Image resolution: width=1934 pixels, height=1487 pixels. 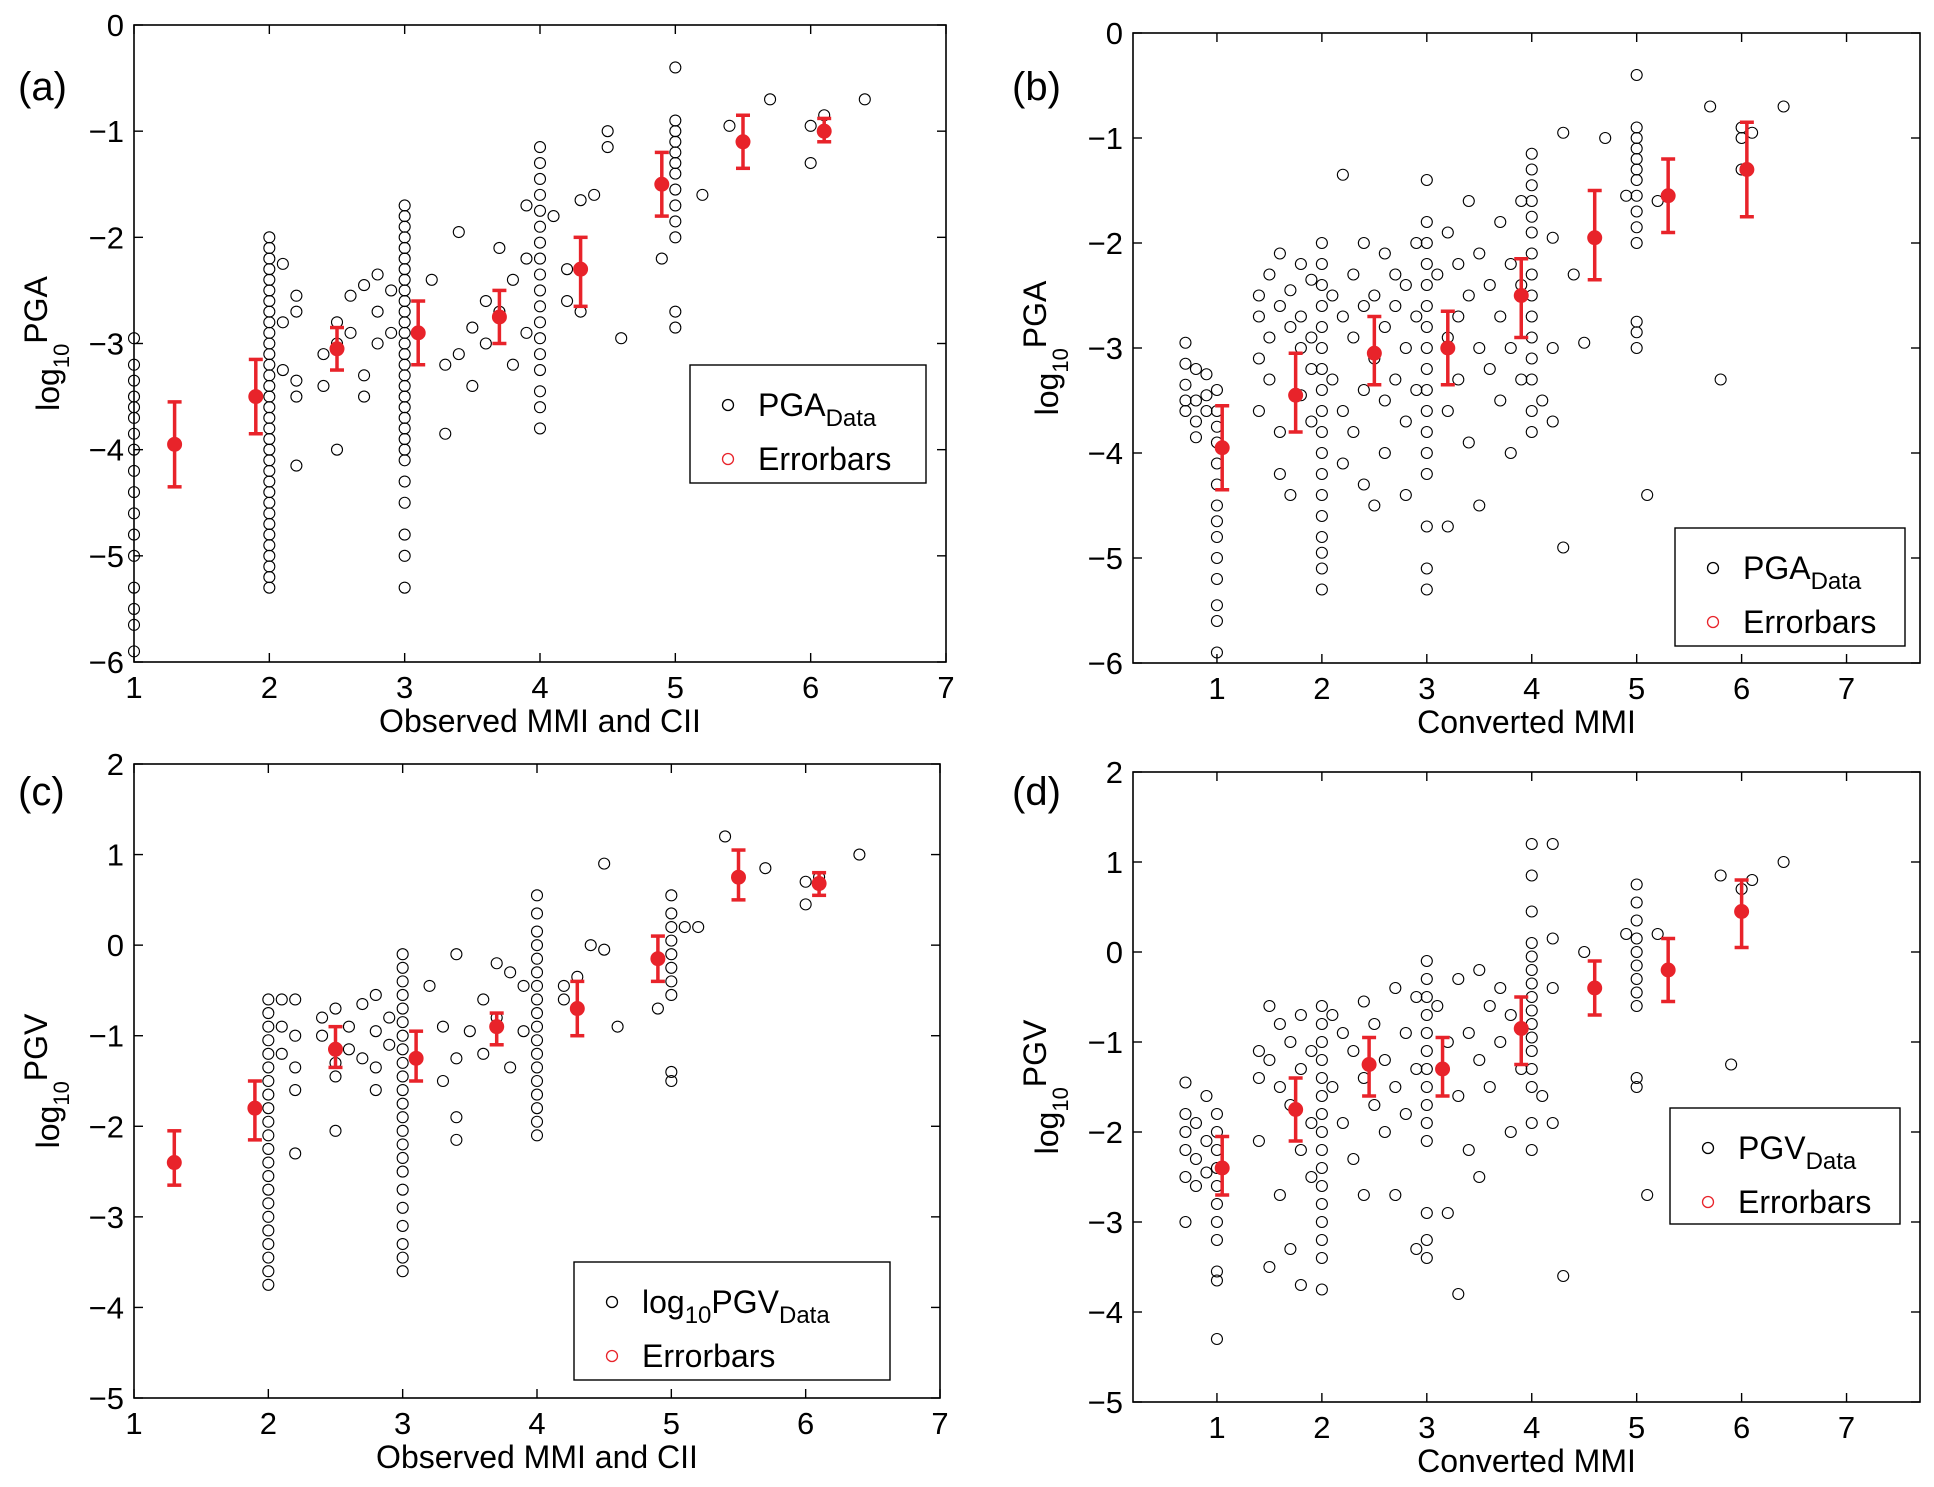 I want to click on y-tick-label: 2, so click(x=1114, y=772).